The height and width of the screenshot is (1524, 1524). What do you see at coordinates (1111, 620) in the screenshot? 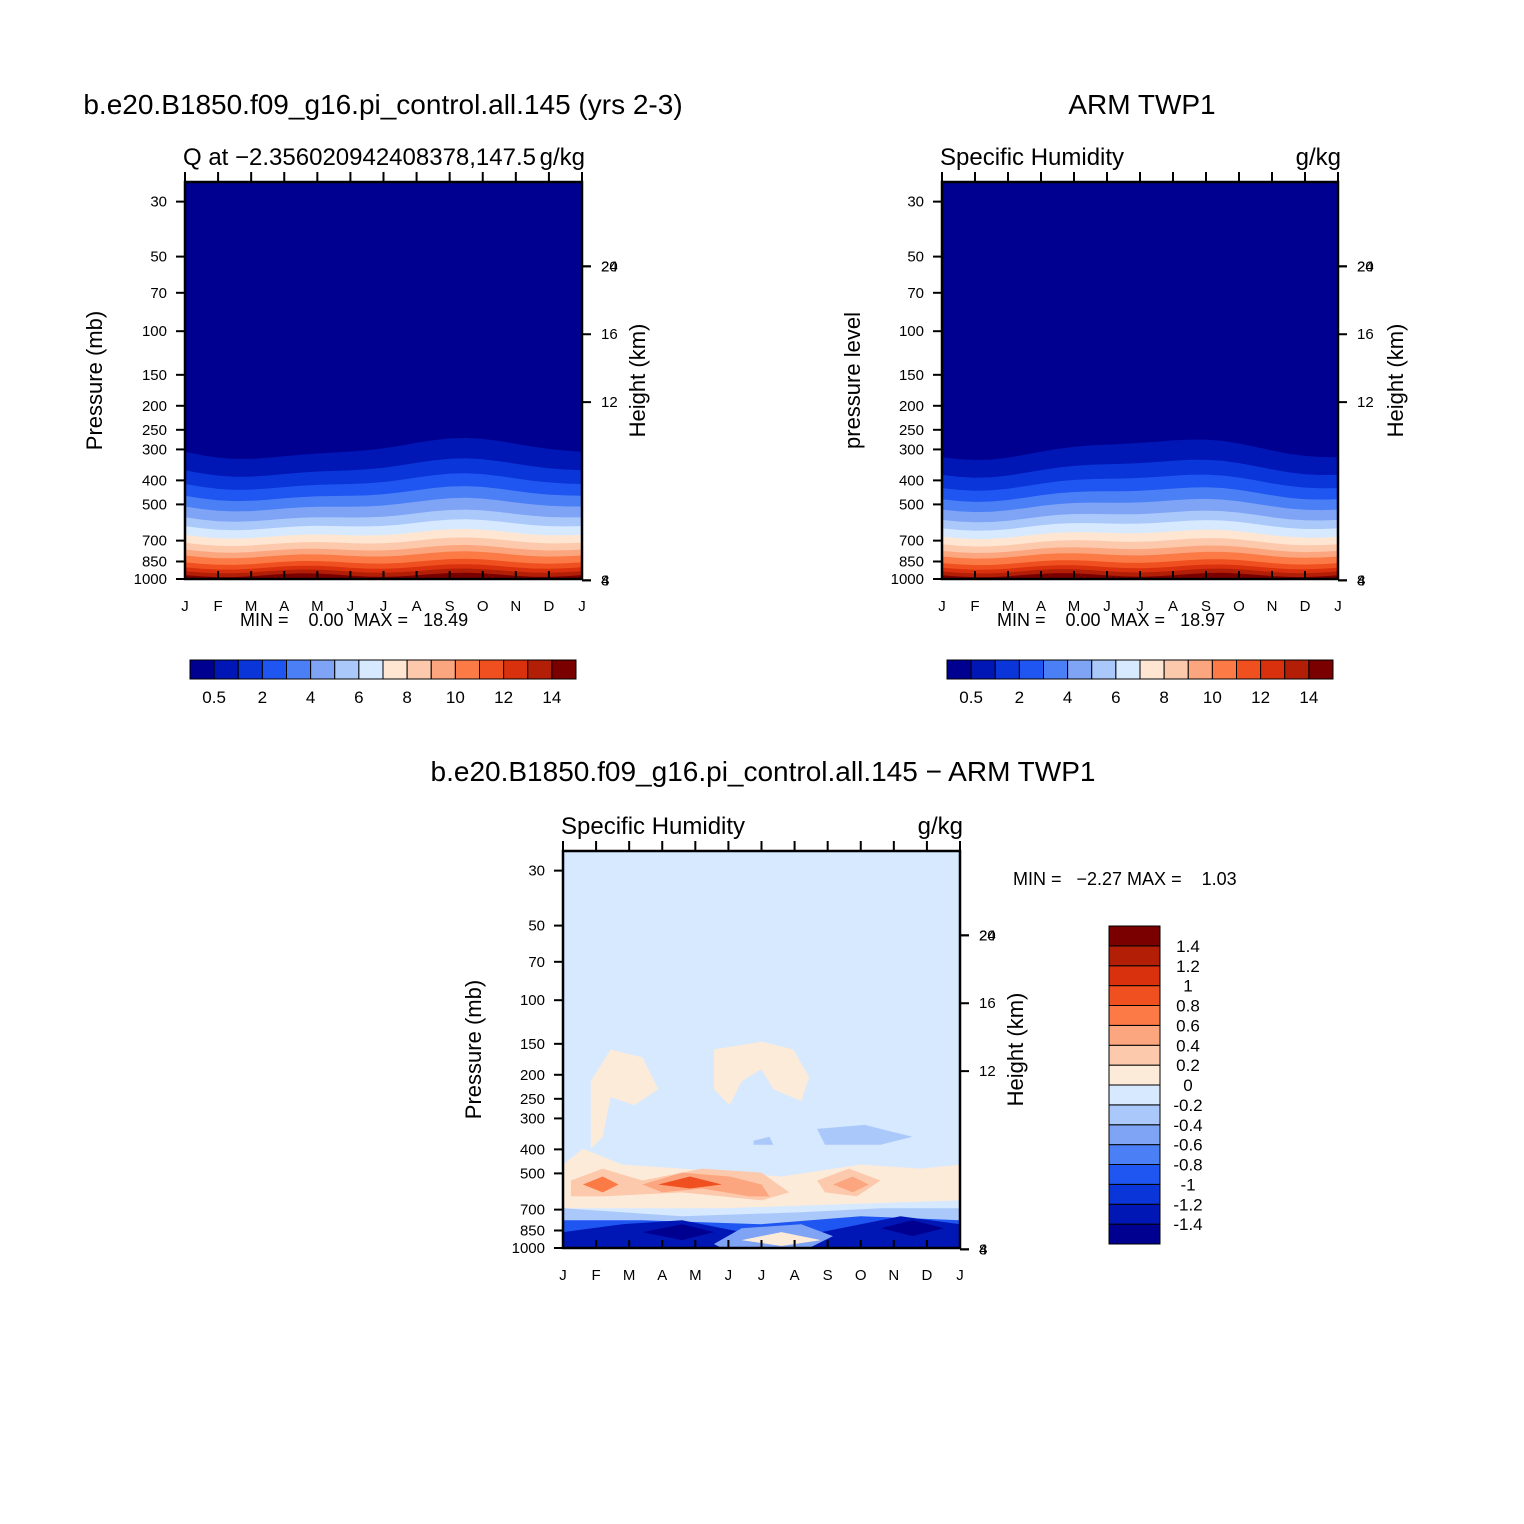
I see `stats: MIN = 0.00 MAX = 18.97` at bounding box center [1111, 620].